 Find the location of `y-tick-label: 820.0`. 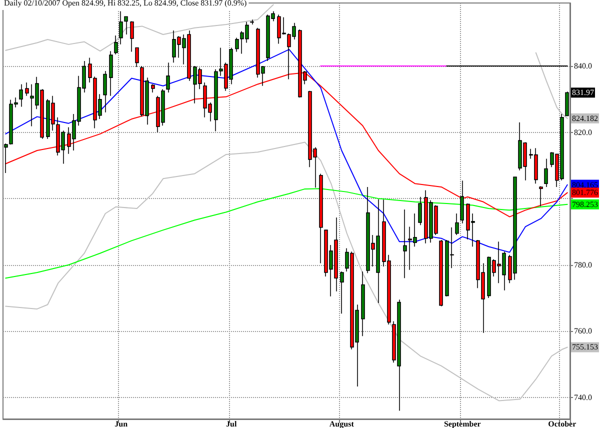

y-tick-label: 820.0 is located at coordinates (583, 132).